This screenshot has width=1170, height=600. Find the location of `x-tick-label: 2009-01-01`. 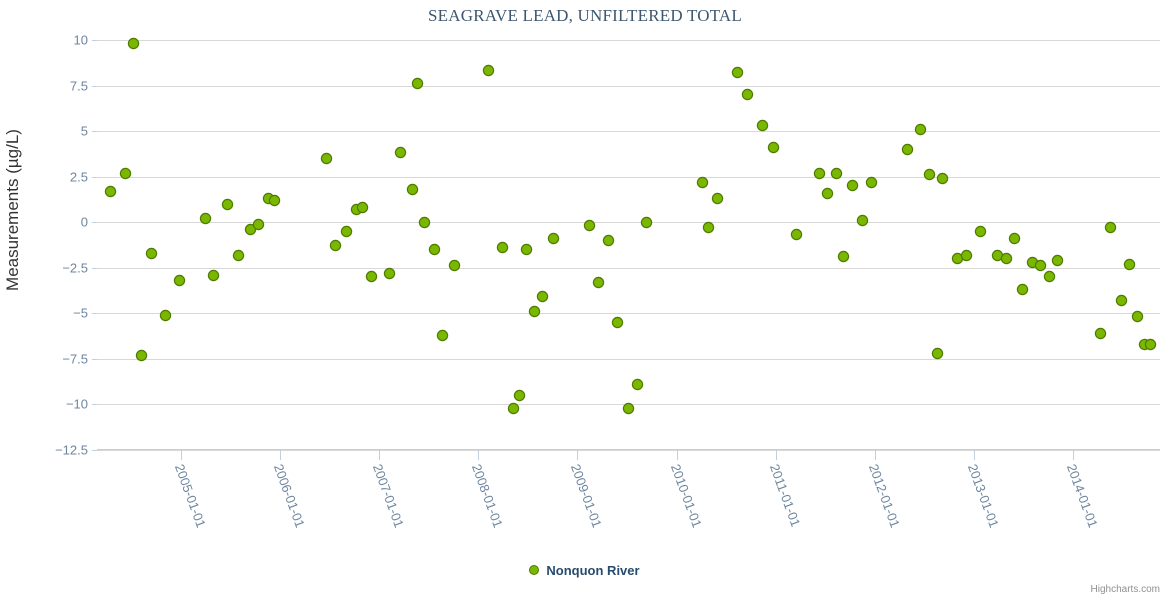

x-tick-label: 2009-01-01 is located at coordinates (587, 496).